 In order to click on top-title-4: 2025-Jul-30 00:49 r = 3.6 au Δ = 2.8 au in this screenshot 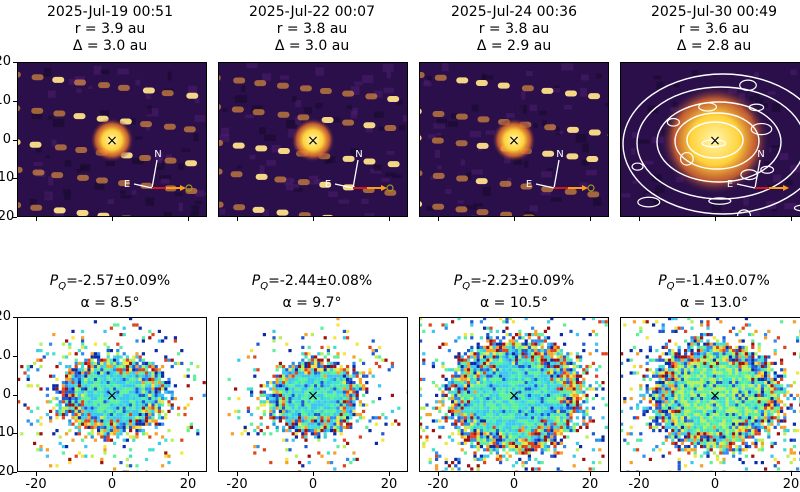, I will do `click(707, 29)`.